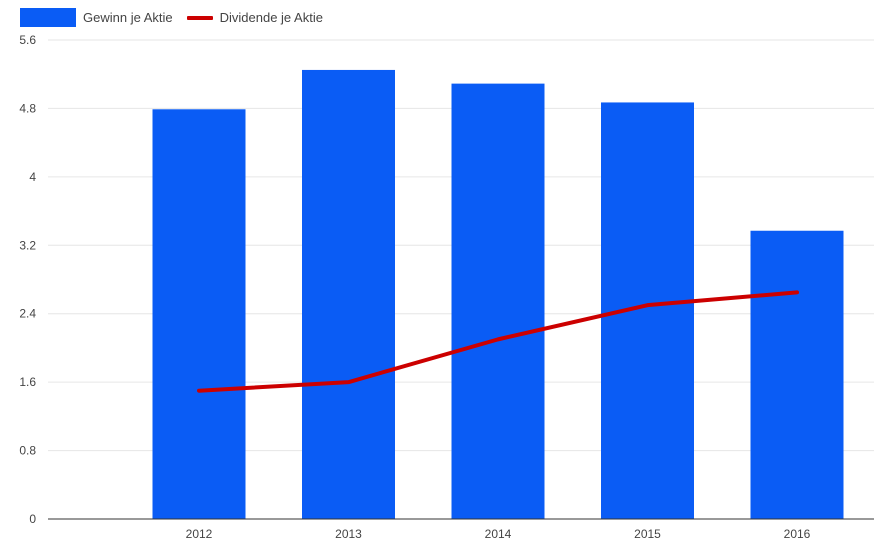 The image size is (896, 553). What do you see at coordinates (797, 534) in the screenshot?
I see `x-tick-label: 2016` at bounding box center [797, 534].